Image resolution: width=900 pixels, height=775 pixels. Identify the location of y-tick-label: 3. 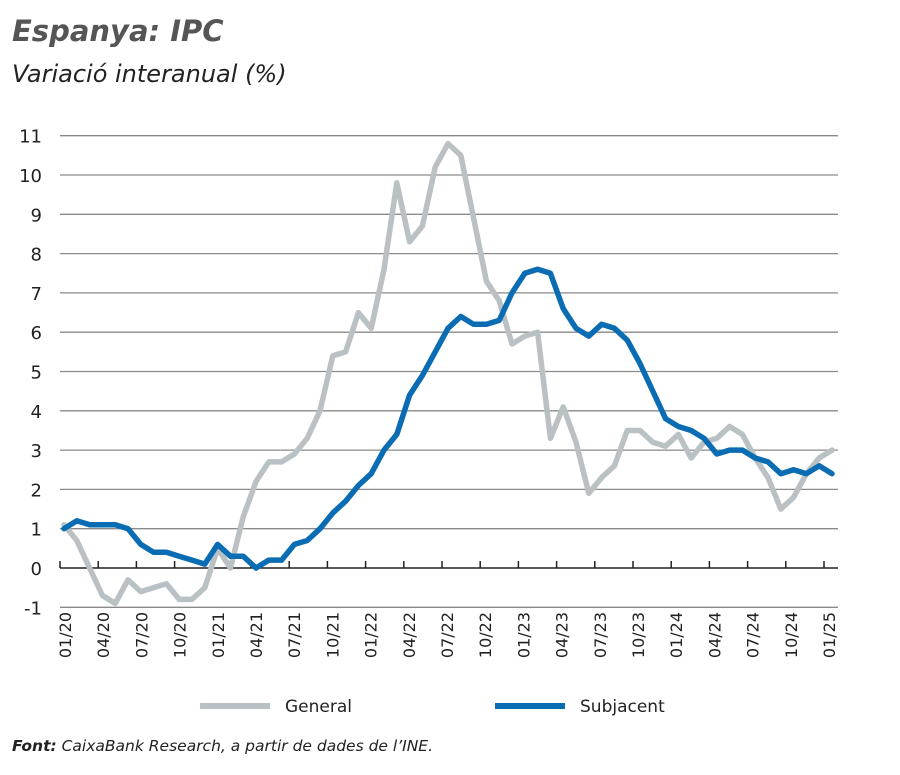
(36, 451).